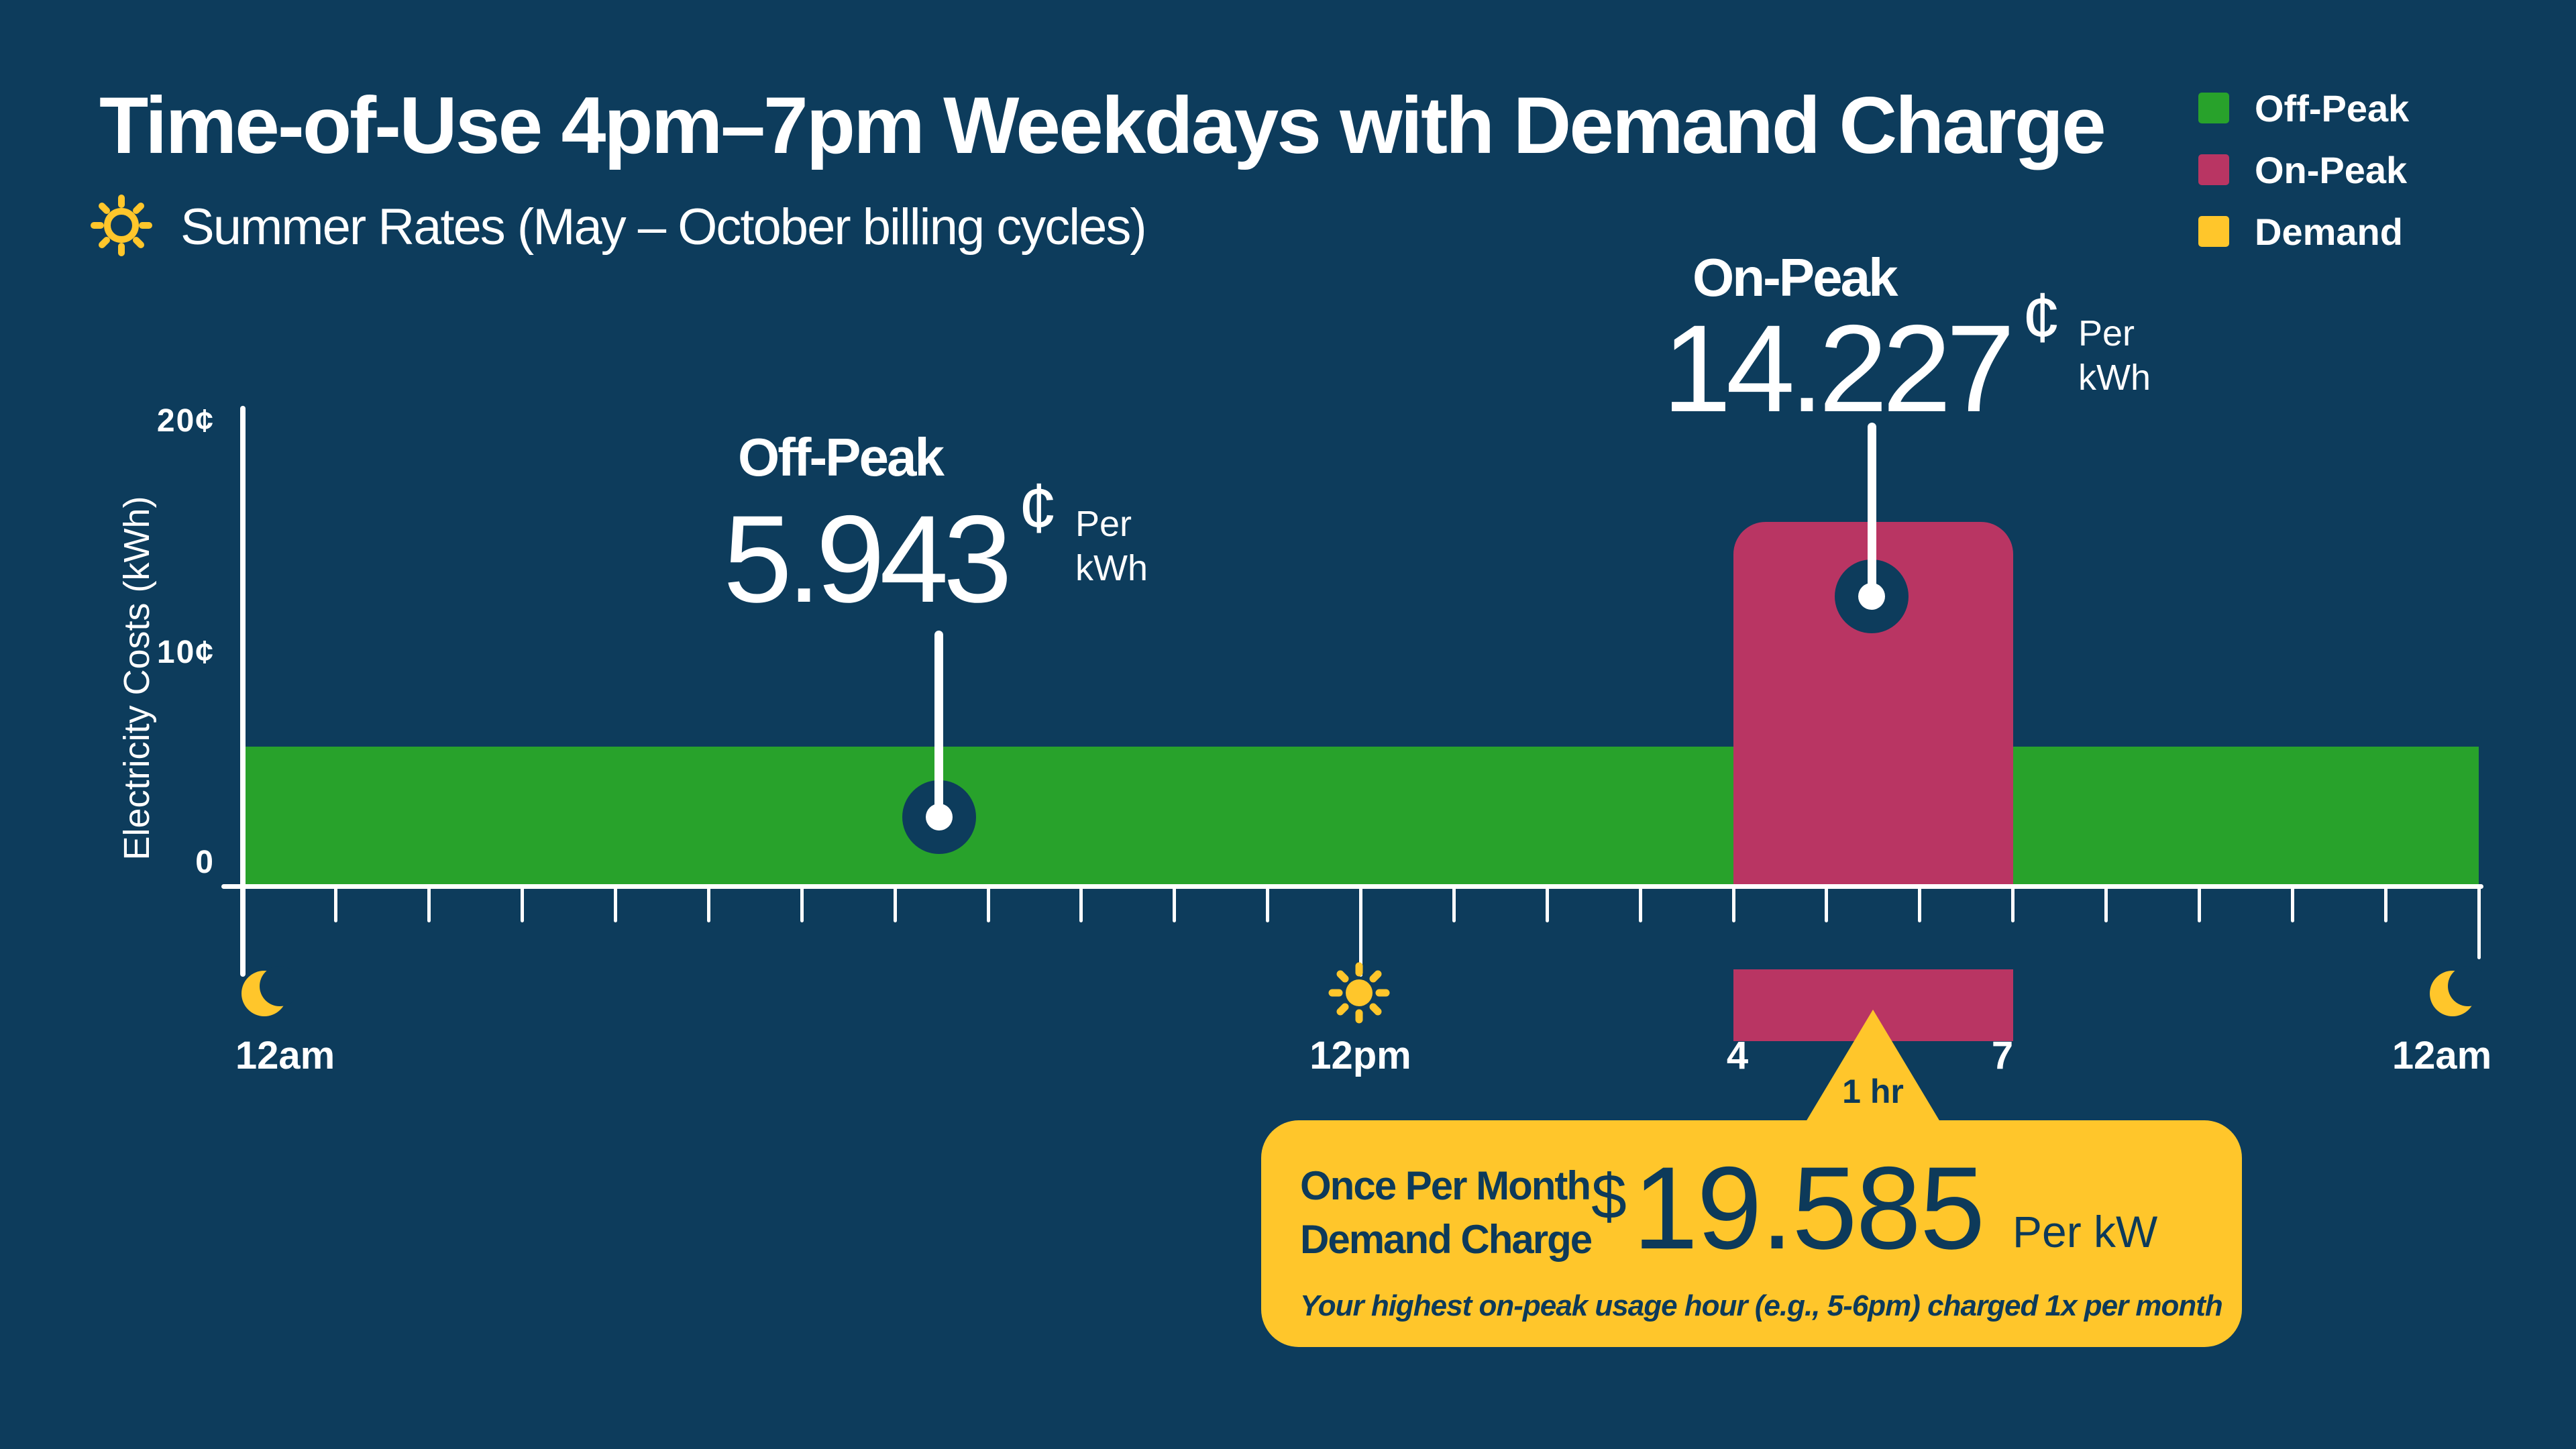 The height and width of the screenshot is (1449, 2576). Describe the element at coordinates (2213, 169) in the screenshot. I see `legend-swatch-onpeak` at that location.